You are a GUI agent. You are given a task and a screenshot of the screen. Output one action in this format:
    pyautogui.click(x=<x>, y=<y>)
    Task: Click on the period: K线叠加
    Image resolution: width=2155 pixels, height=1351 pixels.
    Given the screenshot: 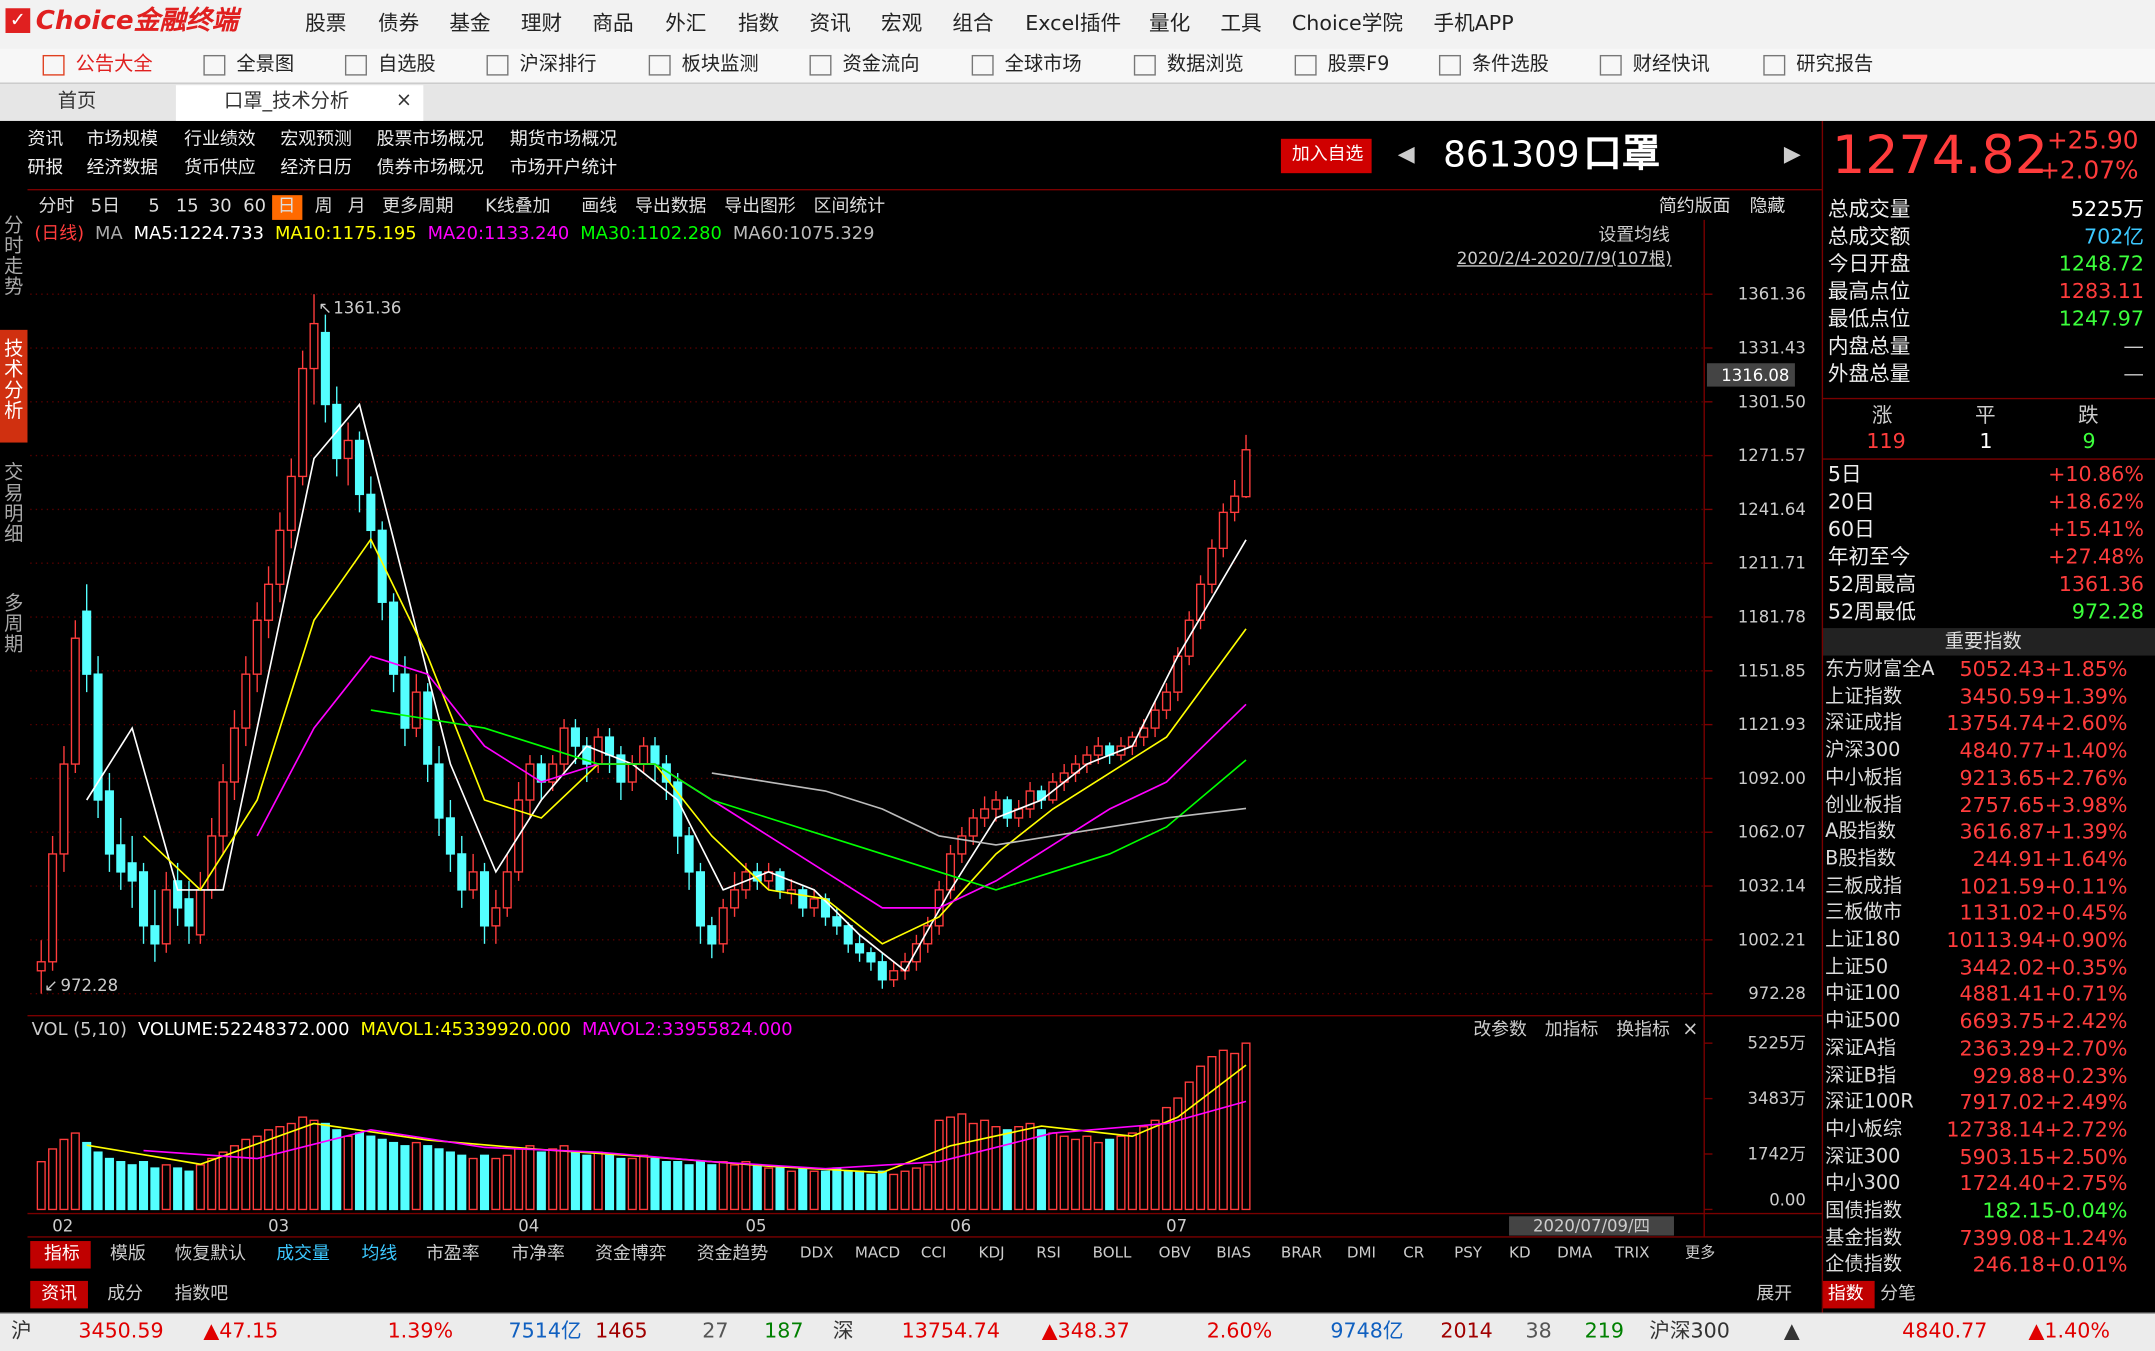 What is the action you would take?
    pyautogui.click(x=518, y=207)
    